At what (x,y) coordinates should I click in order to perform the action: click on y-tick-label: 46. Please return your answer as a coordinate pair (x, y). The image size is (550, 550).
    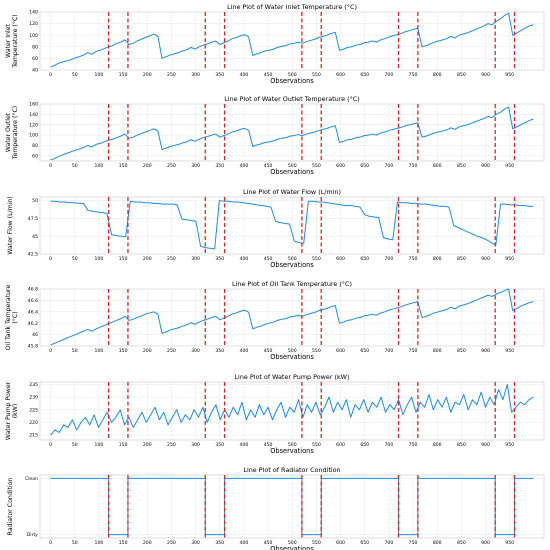
    Looking at the image, I should click on (35, 335).